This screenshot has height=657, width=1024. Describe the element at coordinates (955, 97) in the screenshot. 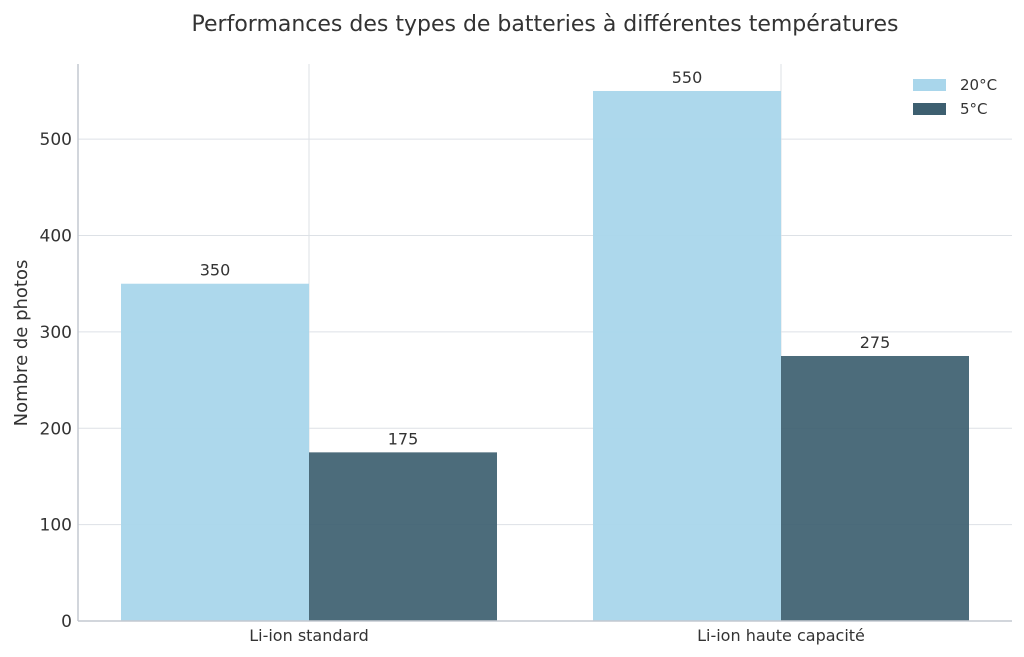

I see `legend: 20°C 5°C` at that location.